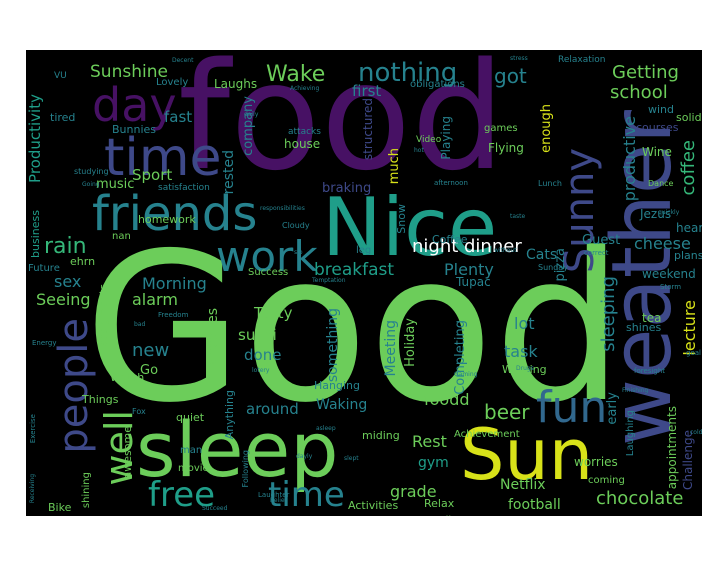 The width and height of the screenshot is (720, 576). I want to click on word-rest: Rest, so click(429, 441).